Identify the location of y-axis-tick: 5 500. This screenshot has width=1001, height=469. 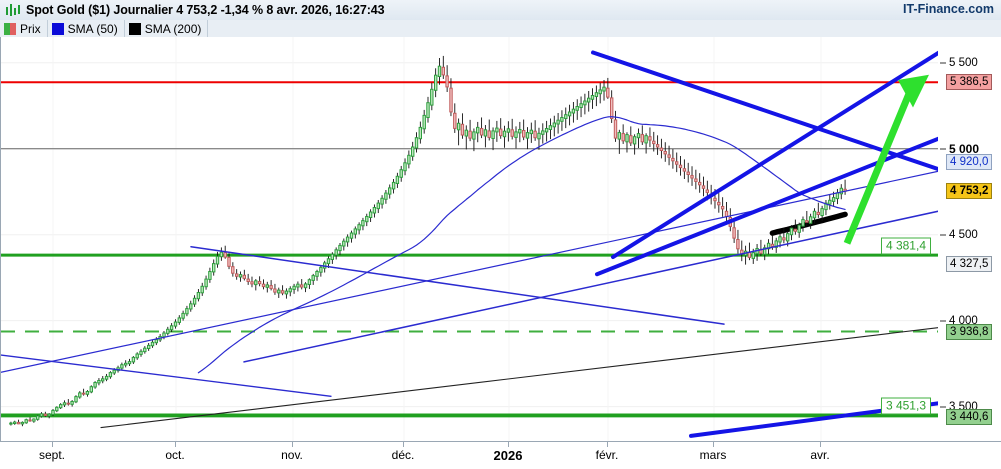
(959, 62).